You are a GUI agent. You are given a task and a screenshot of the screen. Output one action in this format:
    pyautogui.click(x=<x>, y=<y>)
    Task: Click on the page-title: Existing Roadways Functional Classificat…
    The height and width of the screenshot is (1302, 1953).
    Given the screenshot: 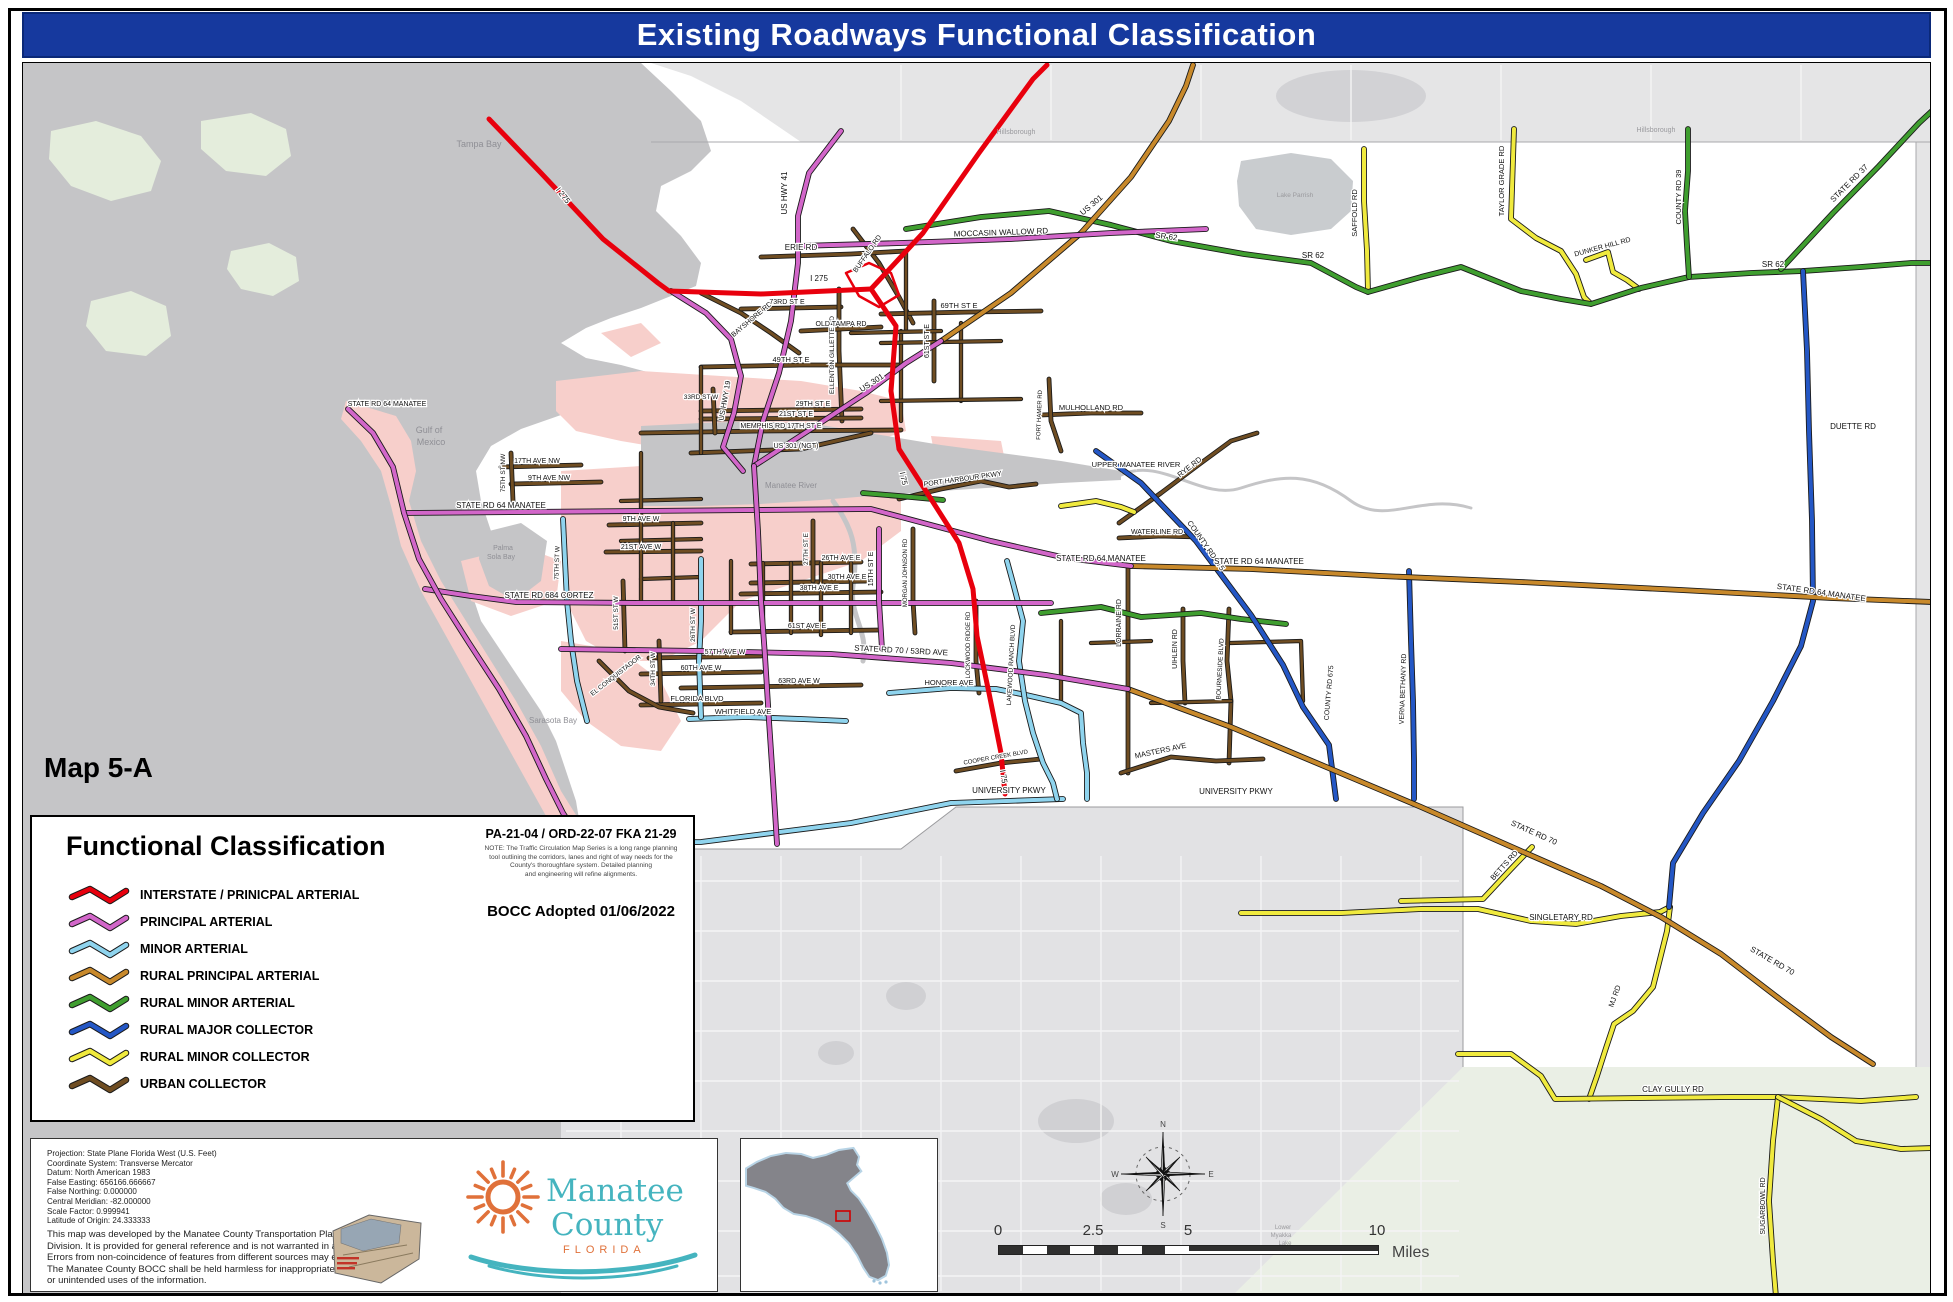 What is the action you would take?
    pyautogui.click(x=976, y=34)
    